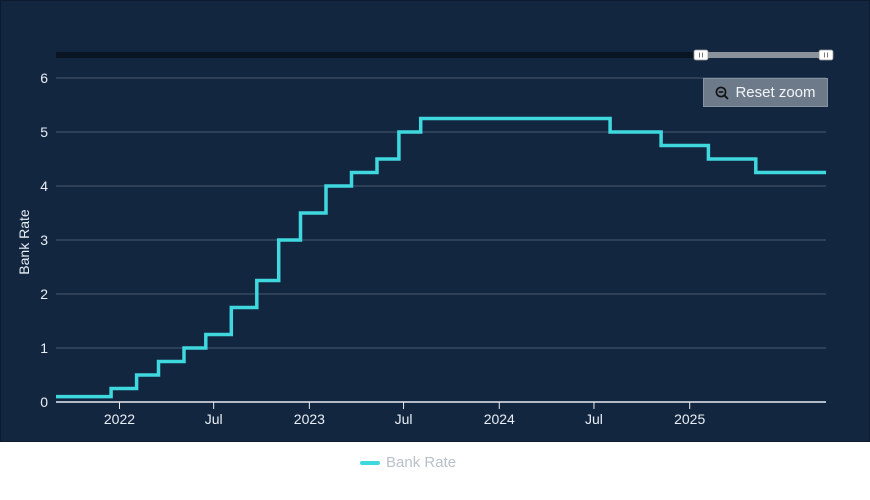 The image size is (870, 500). I want to click on y-axis: 0 1 2 3 4 5 6, so click(44, 240).